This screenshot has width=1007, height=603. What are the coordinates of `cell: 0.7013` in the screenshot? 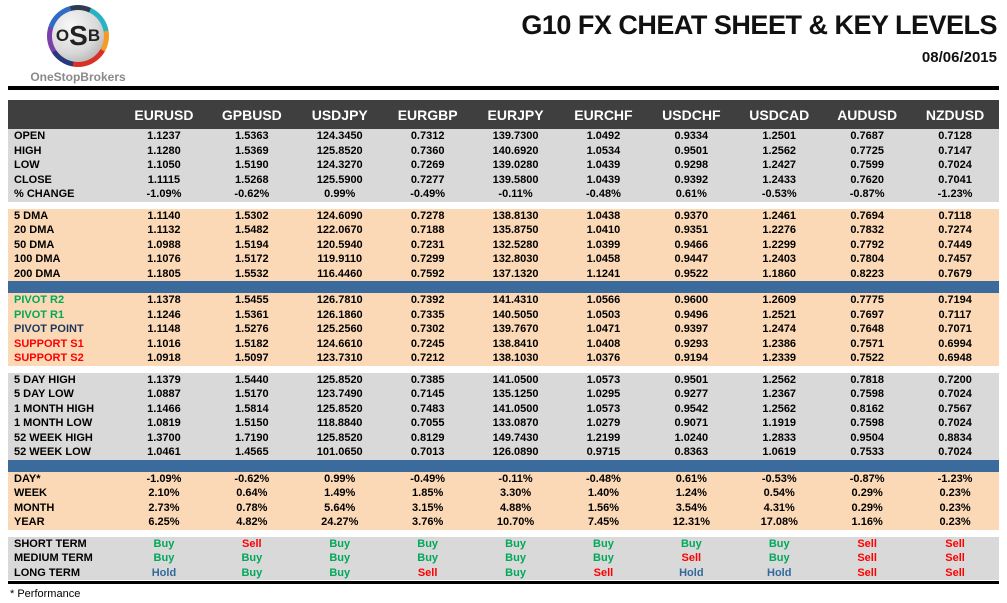 It's located at (427, 452).